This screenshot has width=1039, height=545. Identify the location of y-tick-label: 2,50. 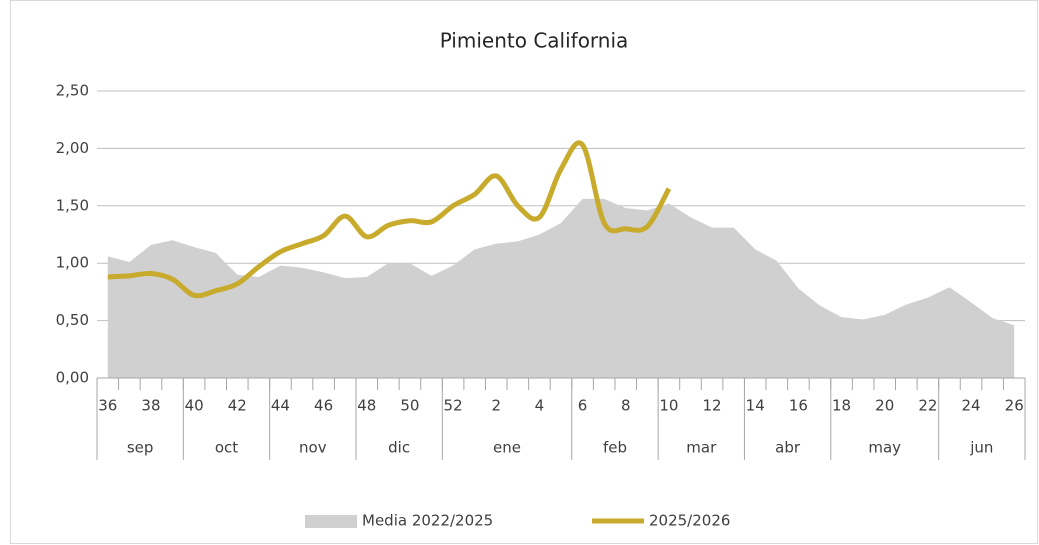
(72, 91).